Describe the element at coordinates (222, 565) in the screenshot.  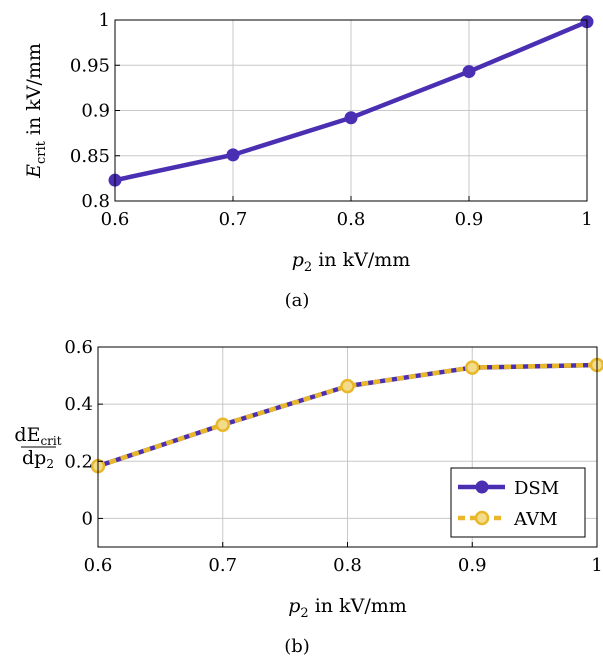
I see `b-x-tick-label: 0.7` at that location.